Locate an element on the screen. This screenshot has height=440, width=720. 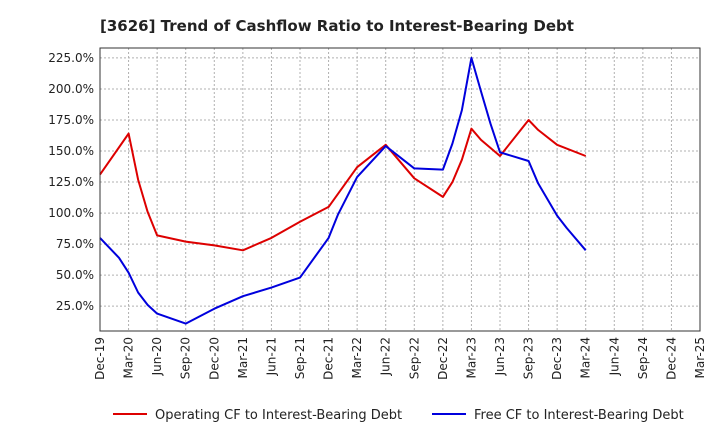
y-tick-label: 175.0% is located at coordinates (71, 120).